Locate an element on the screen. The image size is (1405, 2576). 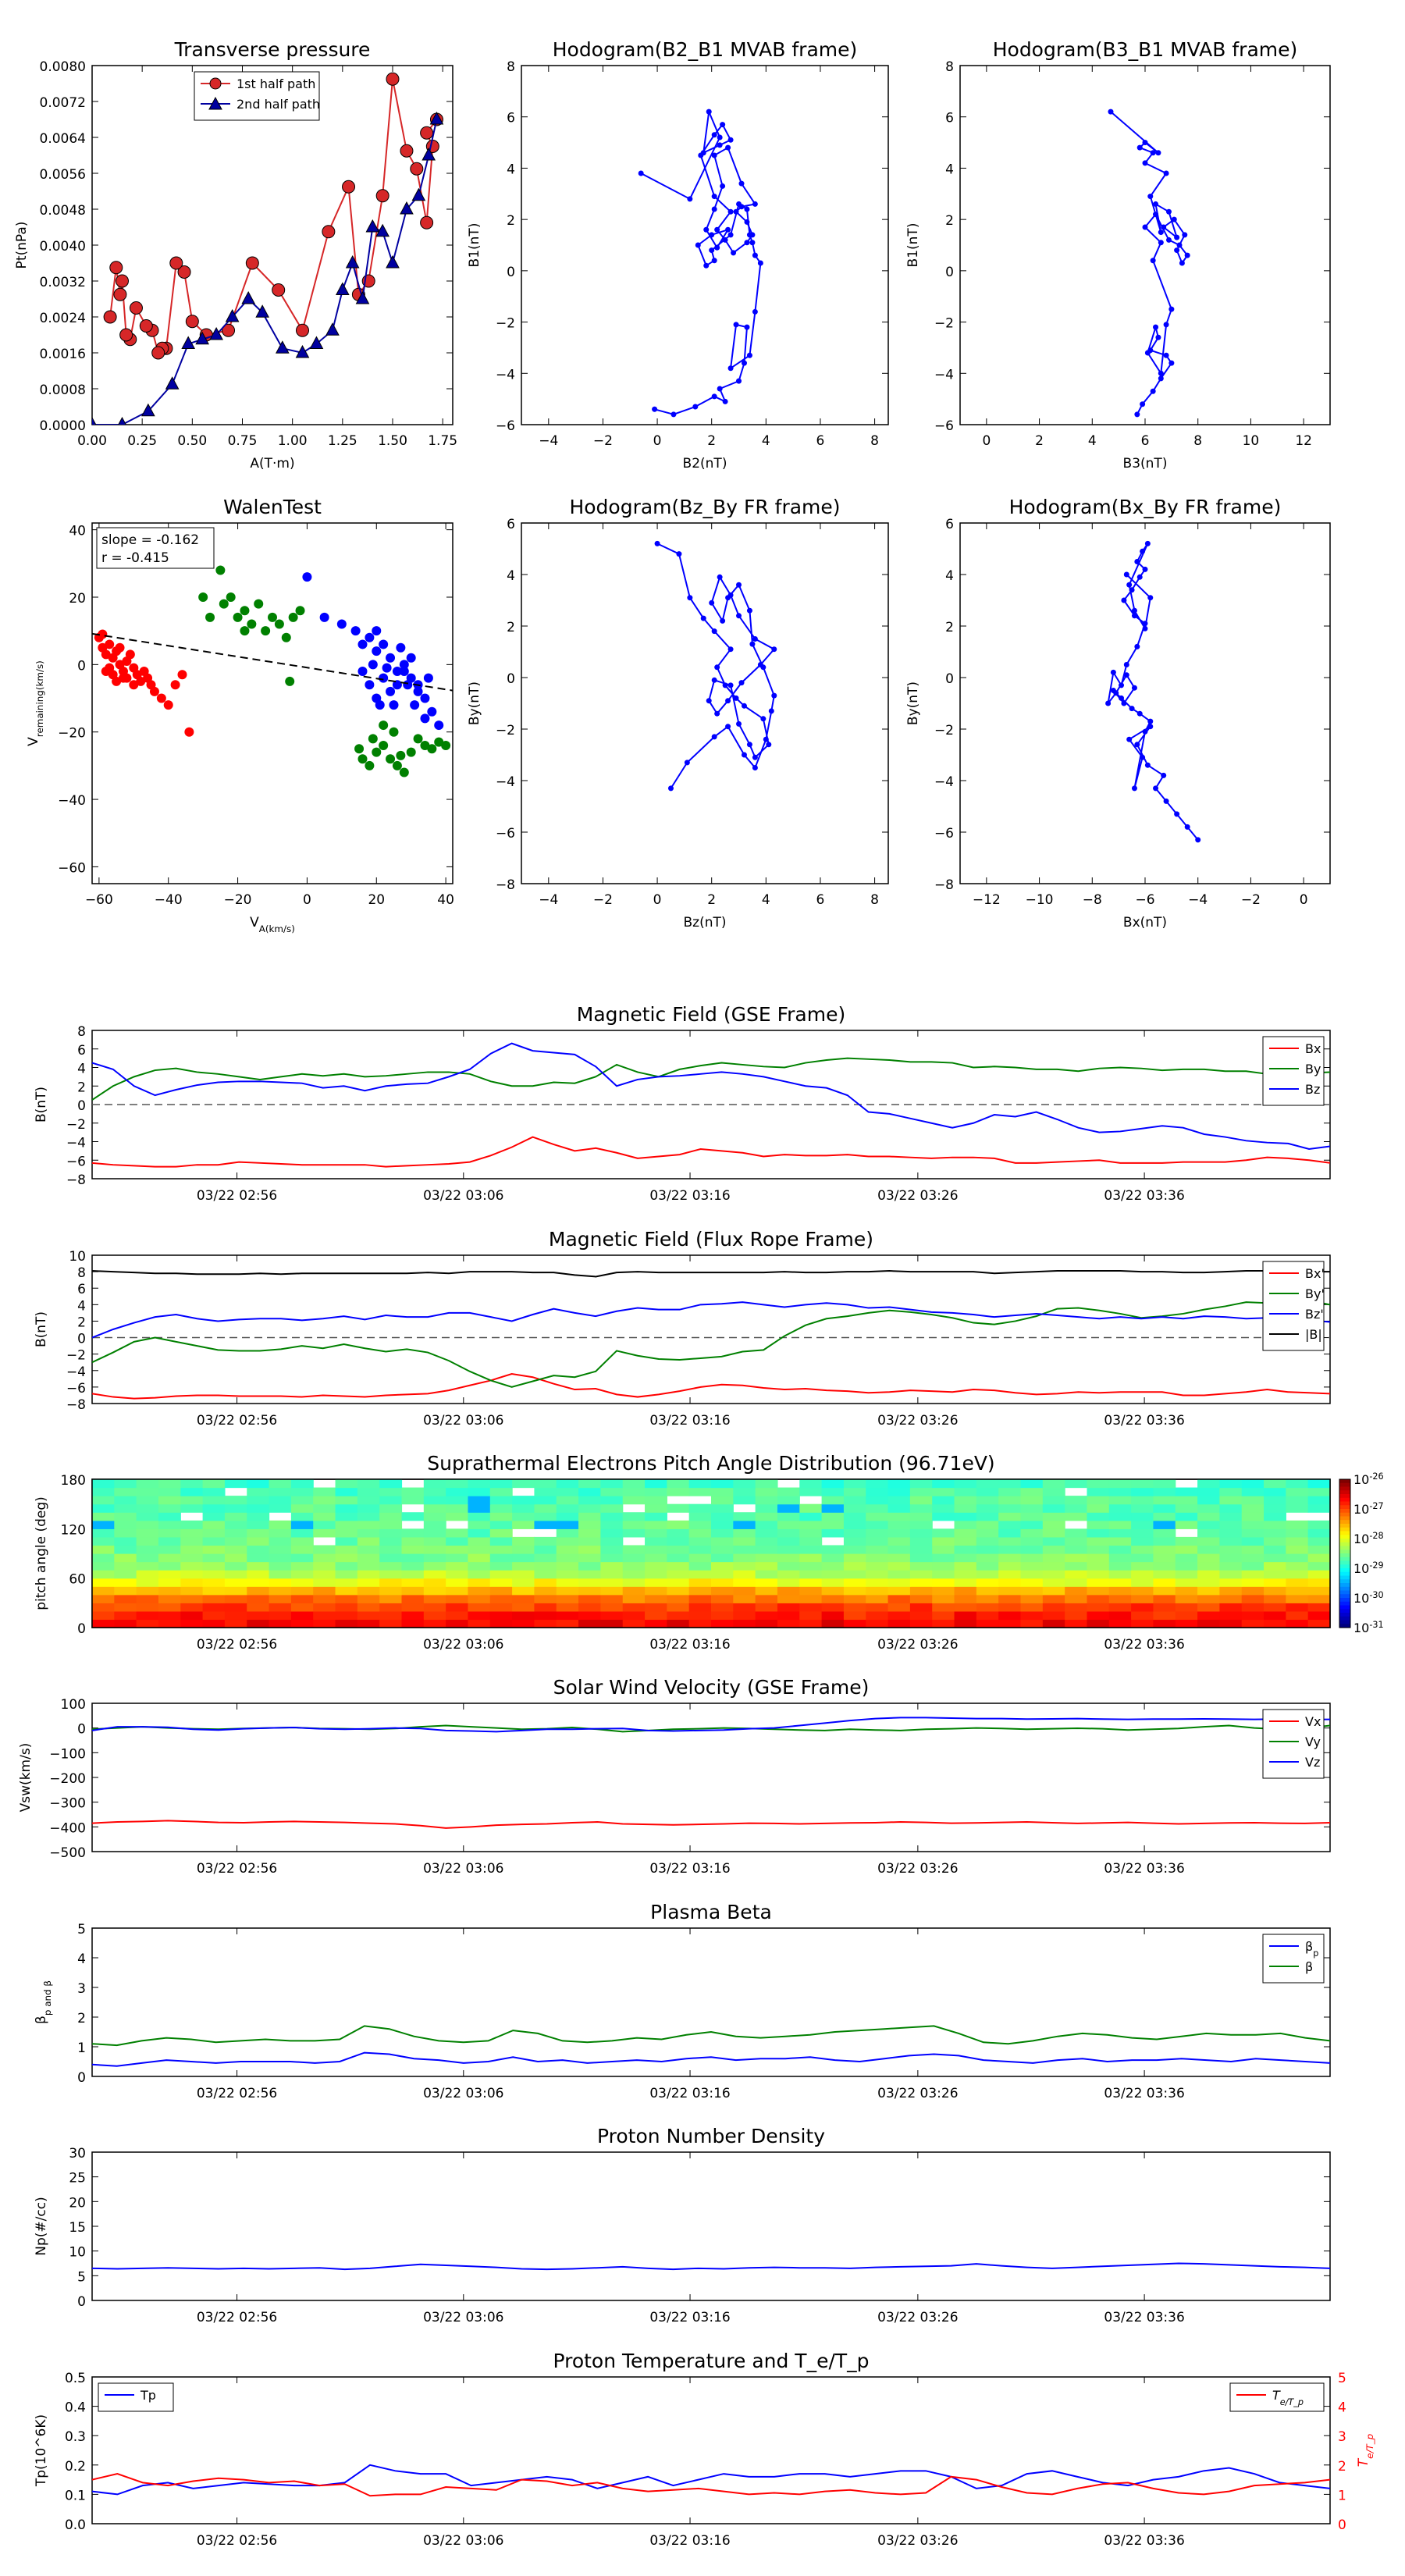
y-axis-label: B(nT) is located at coordinates (41, 1105).